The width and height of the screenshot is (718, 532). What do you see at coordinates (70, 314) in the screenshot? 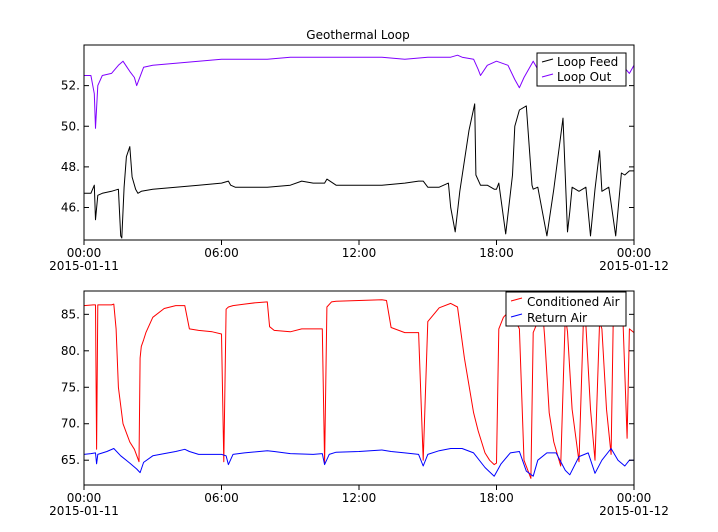
I see `bottom-ytick-label: 85.` at bounding box center [70, 314].